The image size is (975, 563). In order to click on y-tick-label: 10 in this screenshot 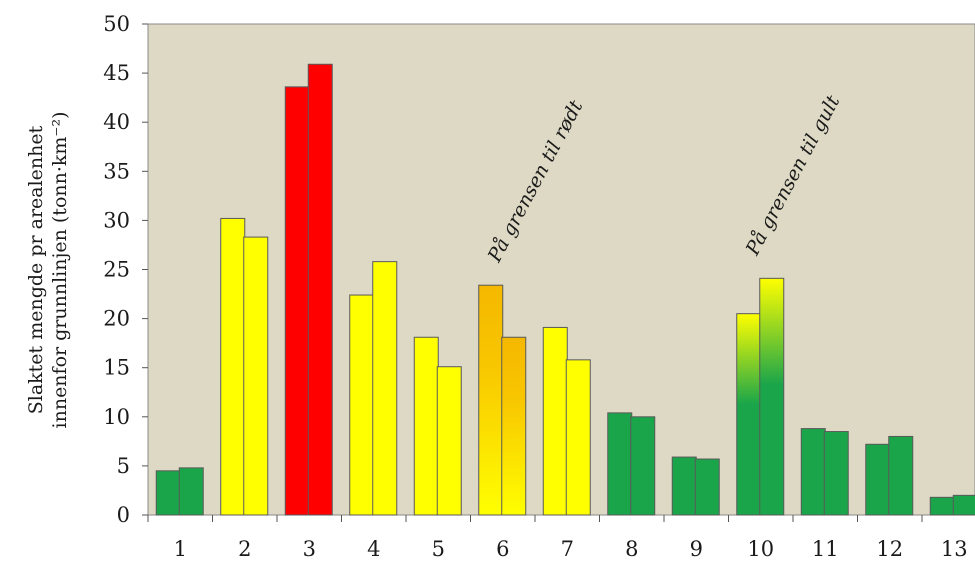, I will do `click(116, 417)`.